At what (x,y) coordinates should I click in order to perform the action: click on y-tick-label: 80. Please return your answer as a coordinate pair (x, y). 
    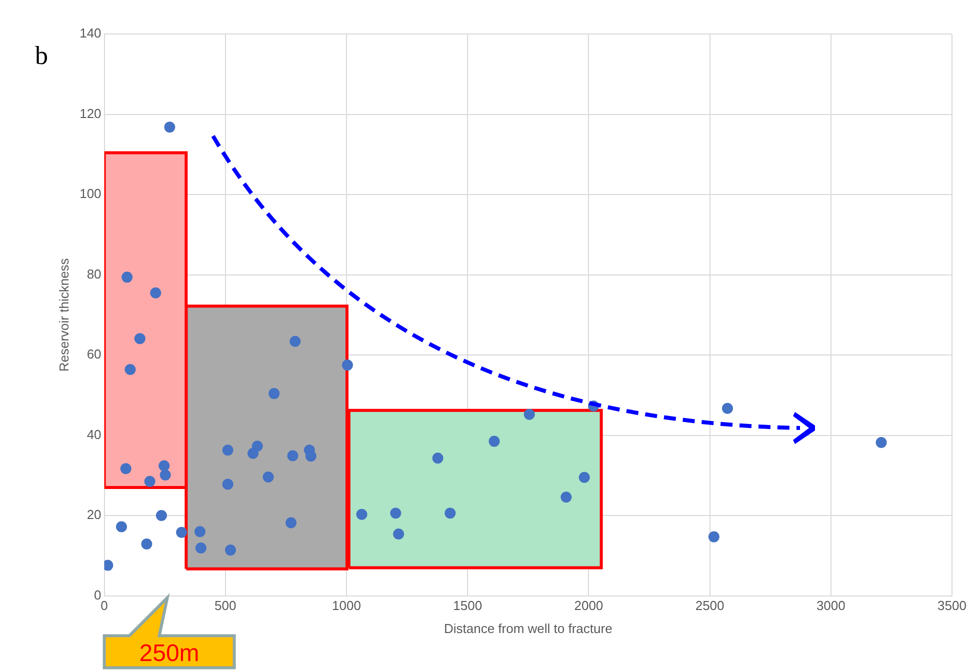
    Looking at the image, I should click on (94, 274).